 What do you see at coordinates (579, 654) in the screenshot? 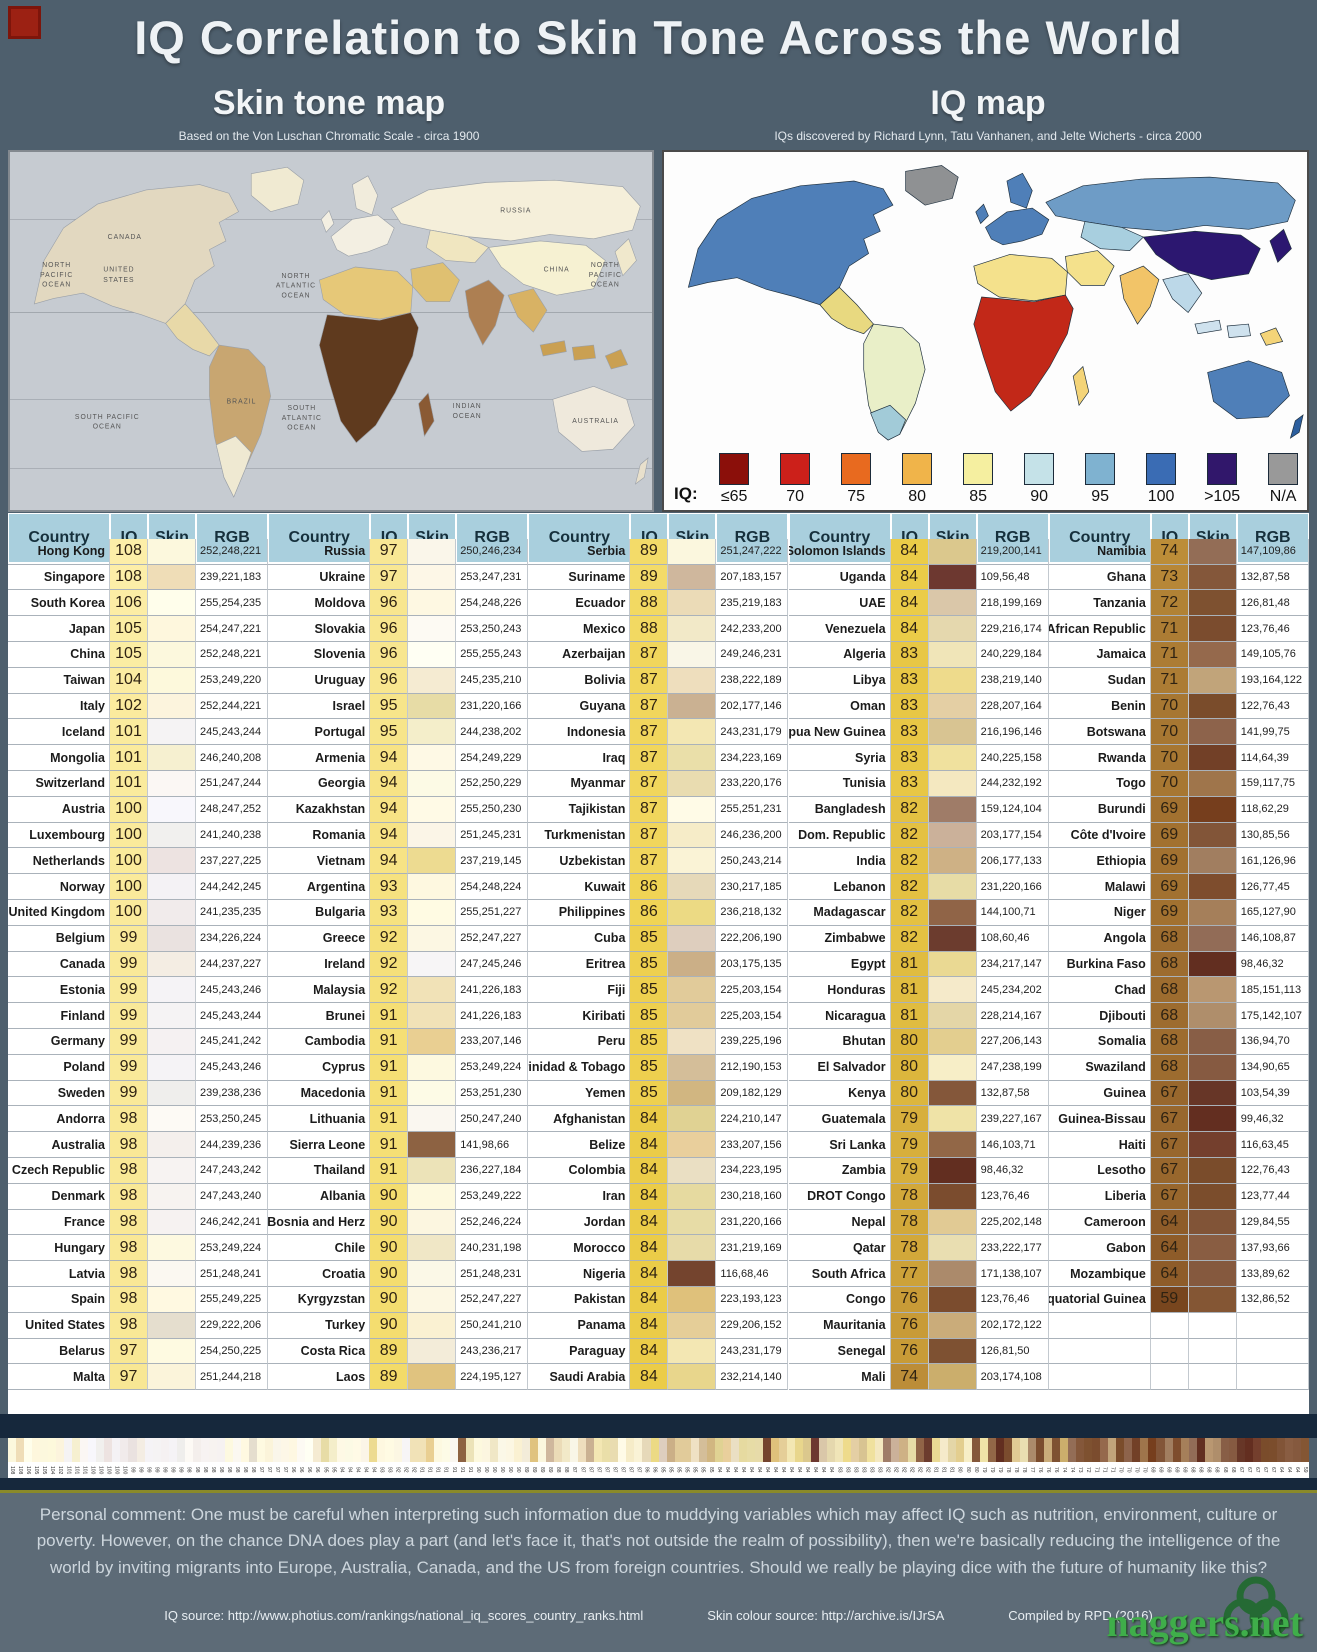
I see `country-cell: Azerbaijan` at bounding box center [579, 654].